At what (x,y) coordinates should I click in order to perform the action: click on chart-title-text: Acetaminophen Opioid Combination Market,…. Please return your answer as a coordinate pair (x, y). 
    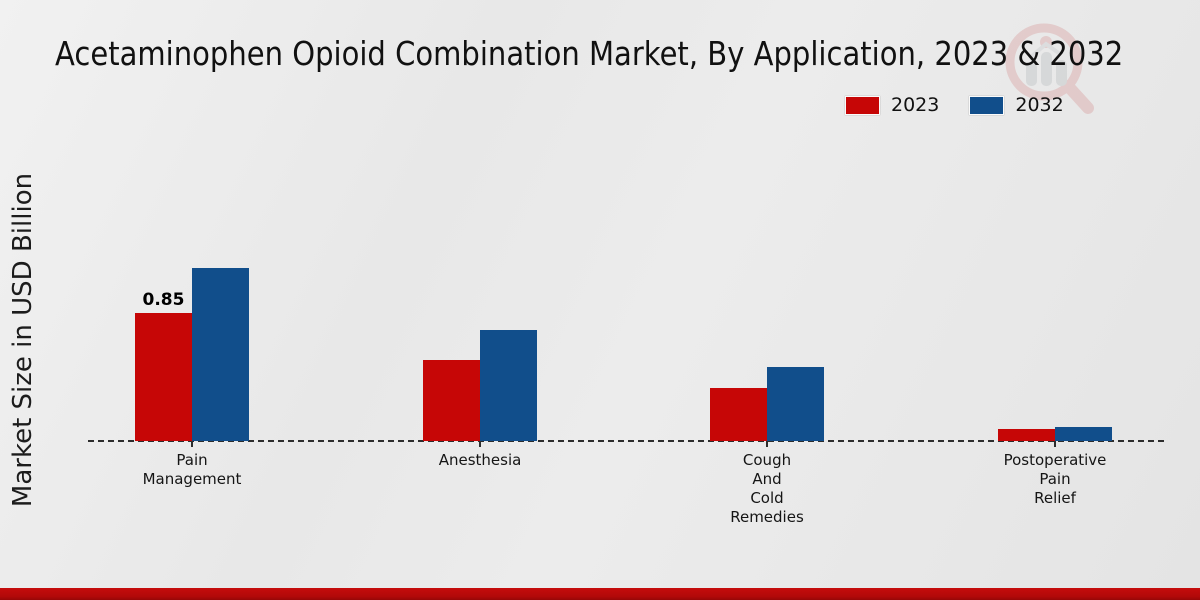
    Looking at the image, I should click on (589, 53).